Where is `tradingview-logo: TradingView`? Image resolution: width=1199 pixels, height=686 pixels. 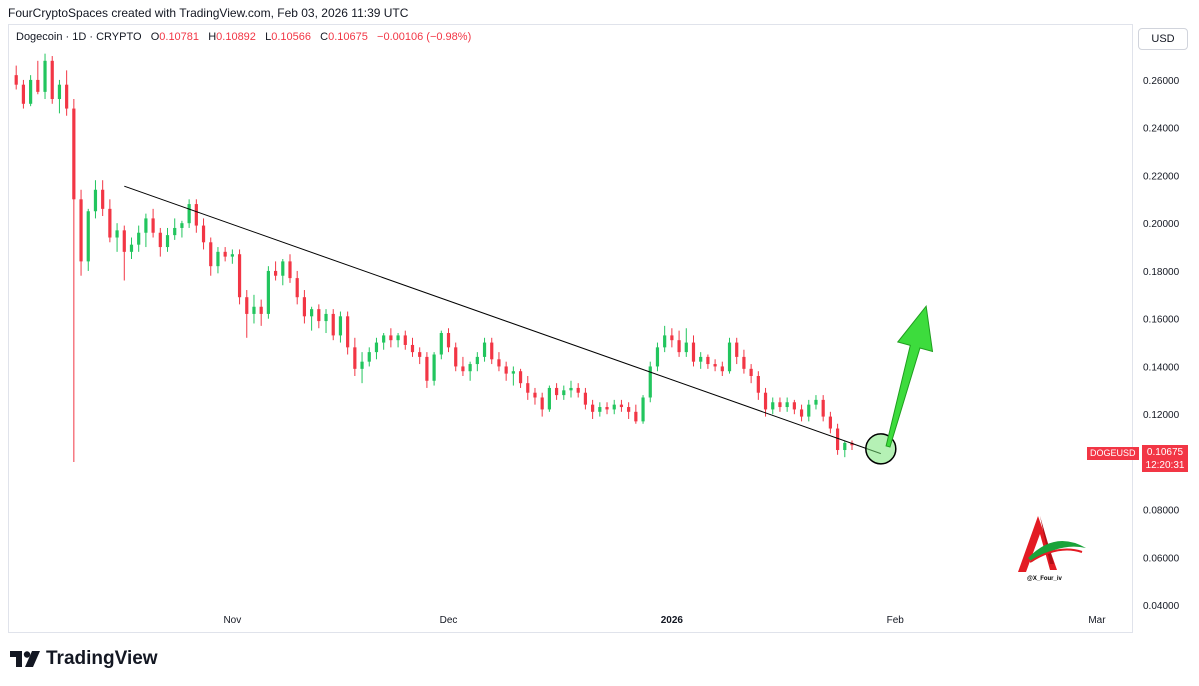 tradingview-logo: TradingView is located at coordinates (84, 659).